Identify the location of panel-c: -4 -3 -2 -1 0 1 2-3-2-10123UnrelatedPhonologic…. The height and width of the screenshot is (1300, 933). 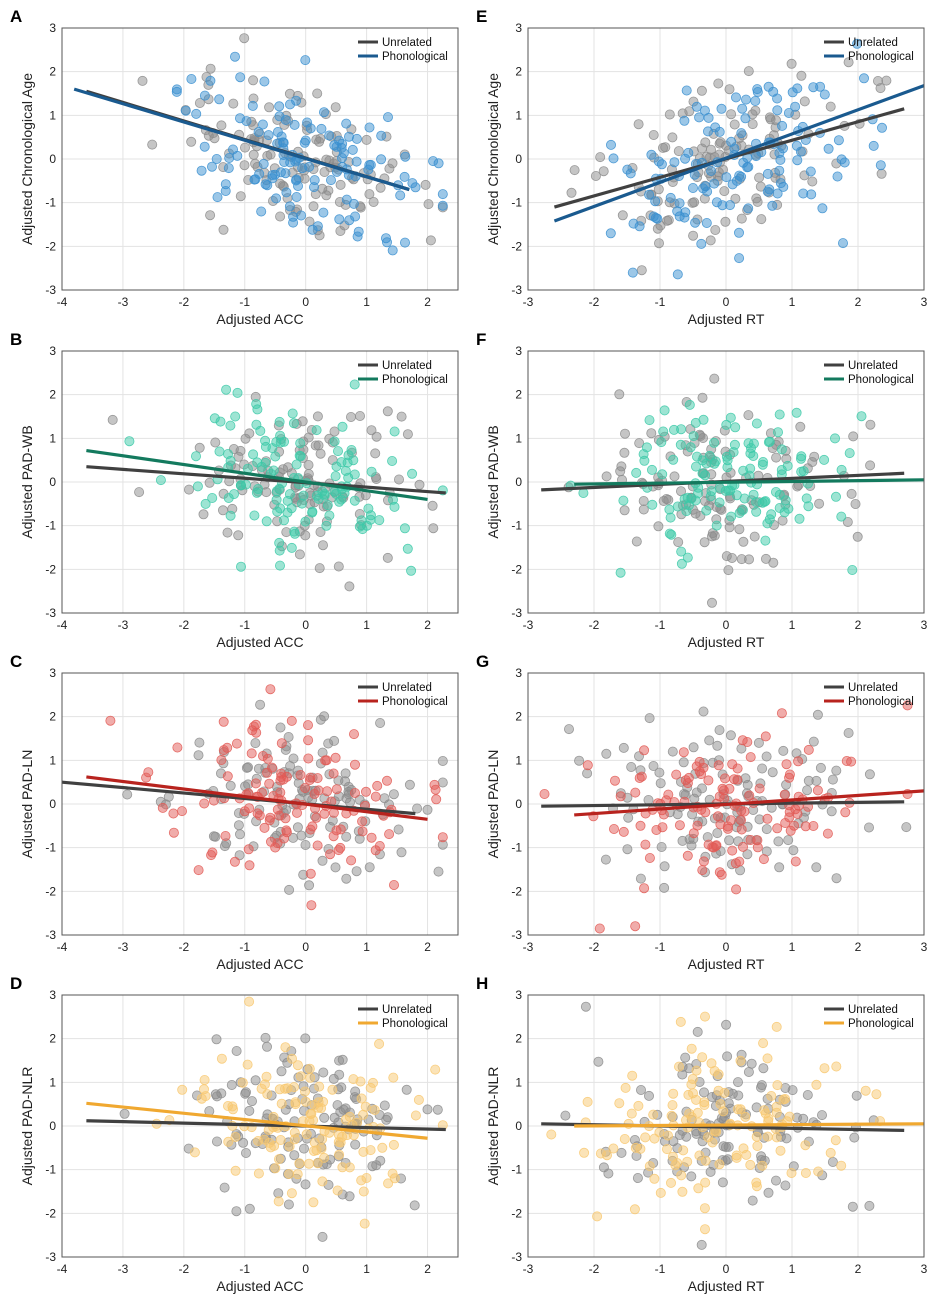
(234, 812).